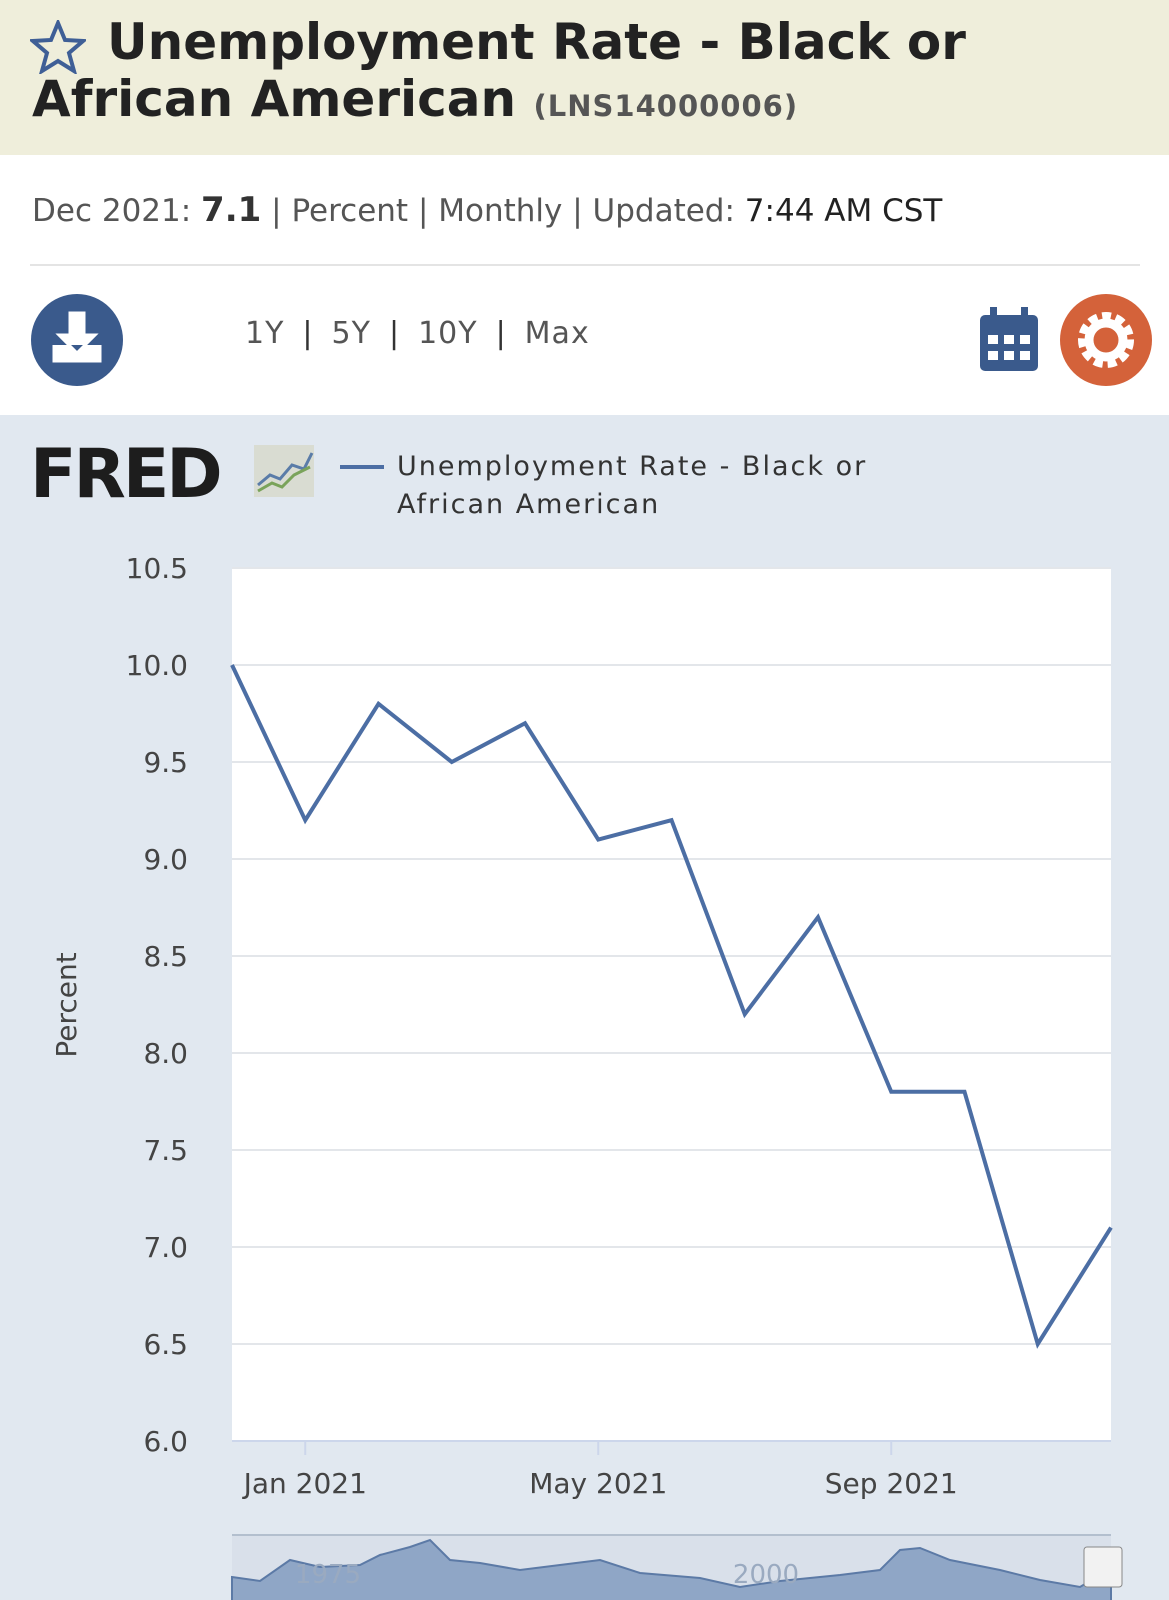 This screenshot has height=1600, width=1169. Describe the element at coordinates (663, 211) in the screenshot. I see `updated-label: Updated:` at that location.